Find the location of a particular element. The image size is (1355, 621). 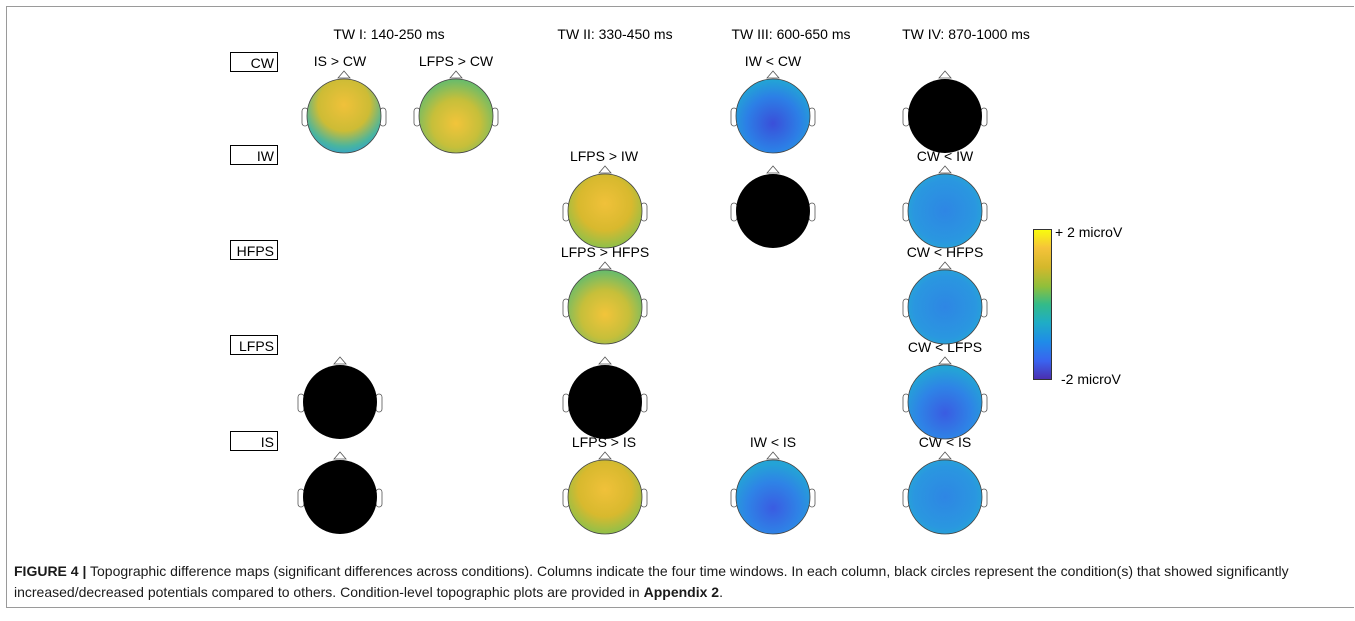

topomap-tw1-lfps-black is located at coordinates (340, 404).